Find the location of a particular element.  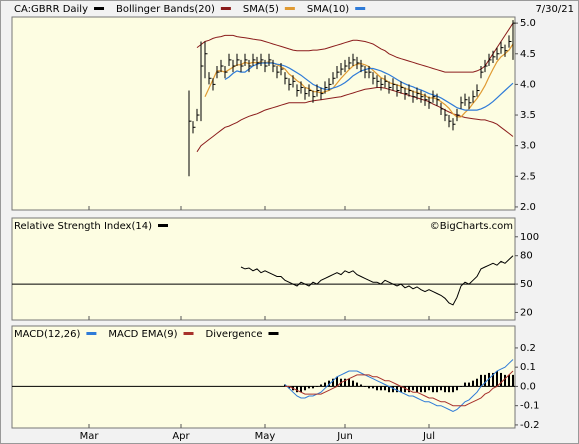

legend-label: SMA(10) is located at coordinates (328, 9).